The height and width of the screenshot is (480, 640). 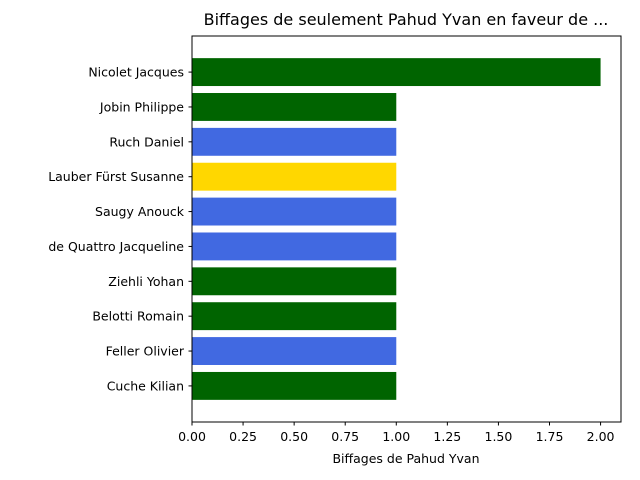 What do you see at coordinates (294, 211) in the screenshot?
I see `bar-saugy-anouck` at bounding box center [294, 211].